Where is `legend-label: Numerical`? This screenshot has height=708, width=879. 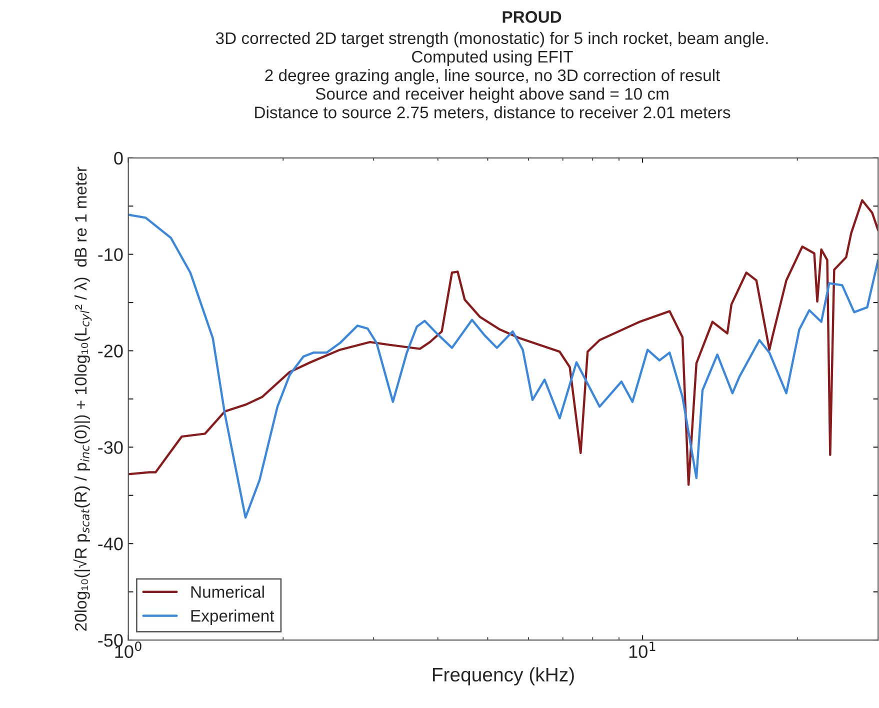 legend-label: Numerical is located at coordinates (227, 592).